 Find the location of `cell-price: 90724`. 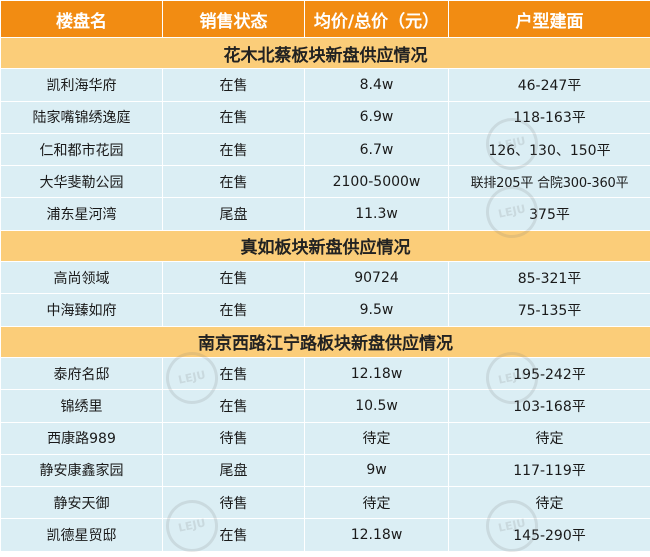

cell-price: 90724 is located at coordinates (377, 278).